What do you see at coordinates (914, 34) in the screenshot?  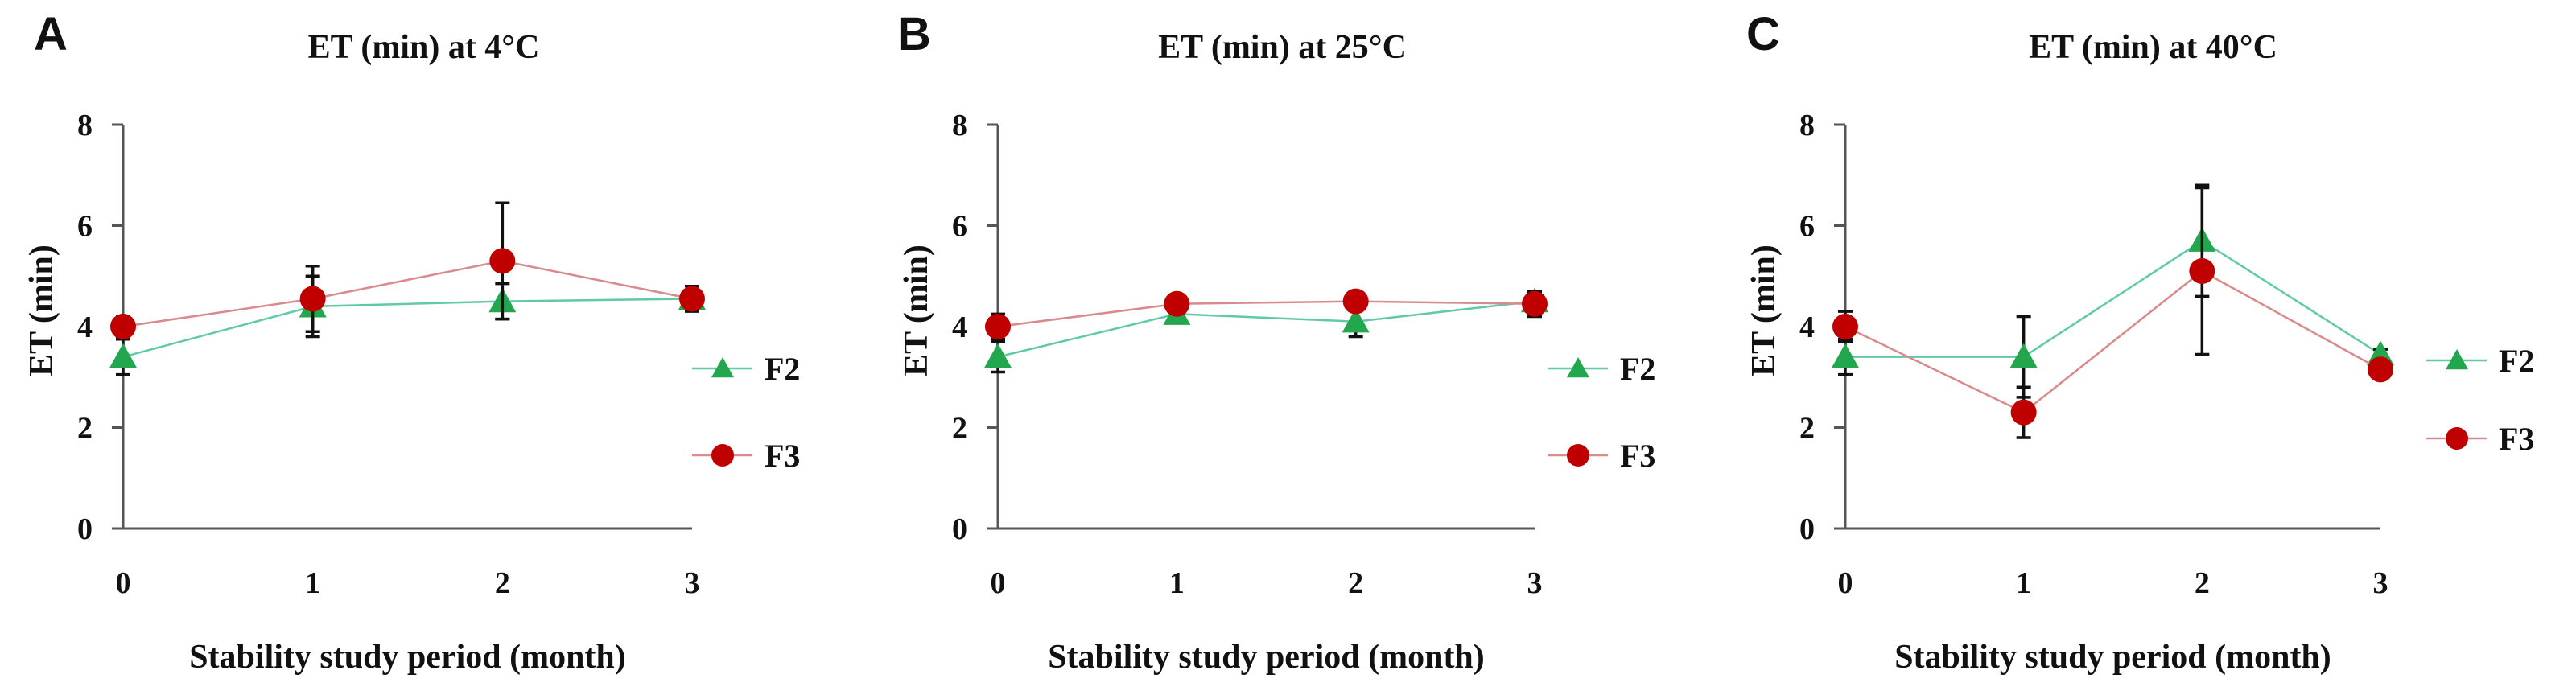 I see `panel-letter: B` at bounding box center [914, 34].